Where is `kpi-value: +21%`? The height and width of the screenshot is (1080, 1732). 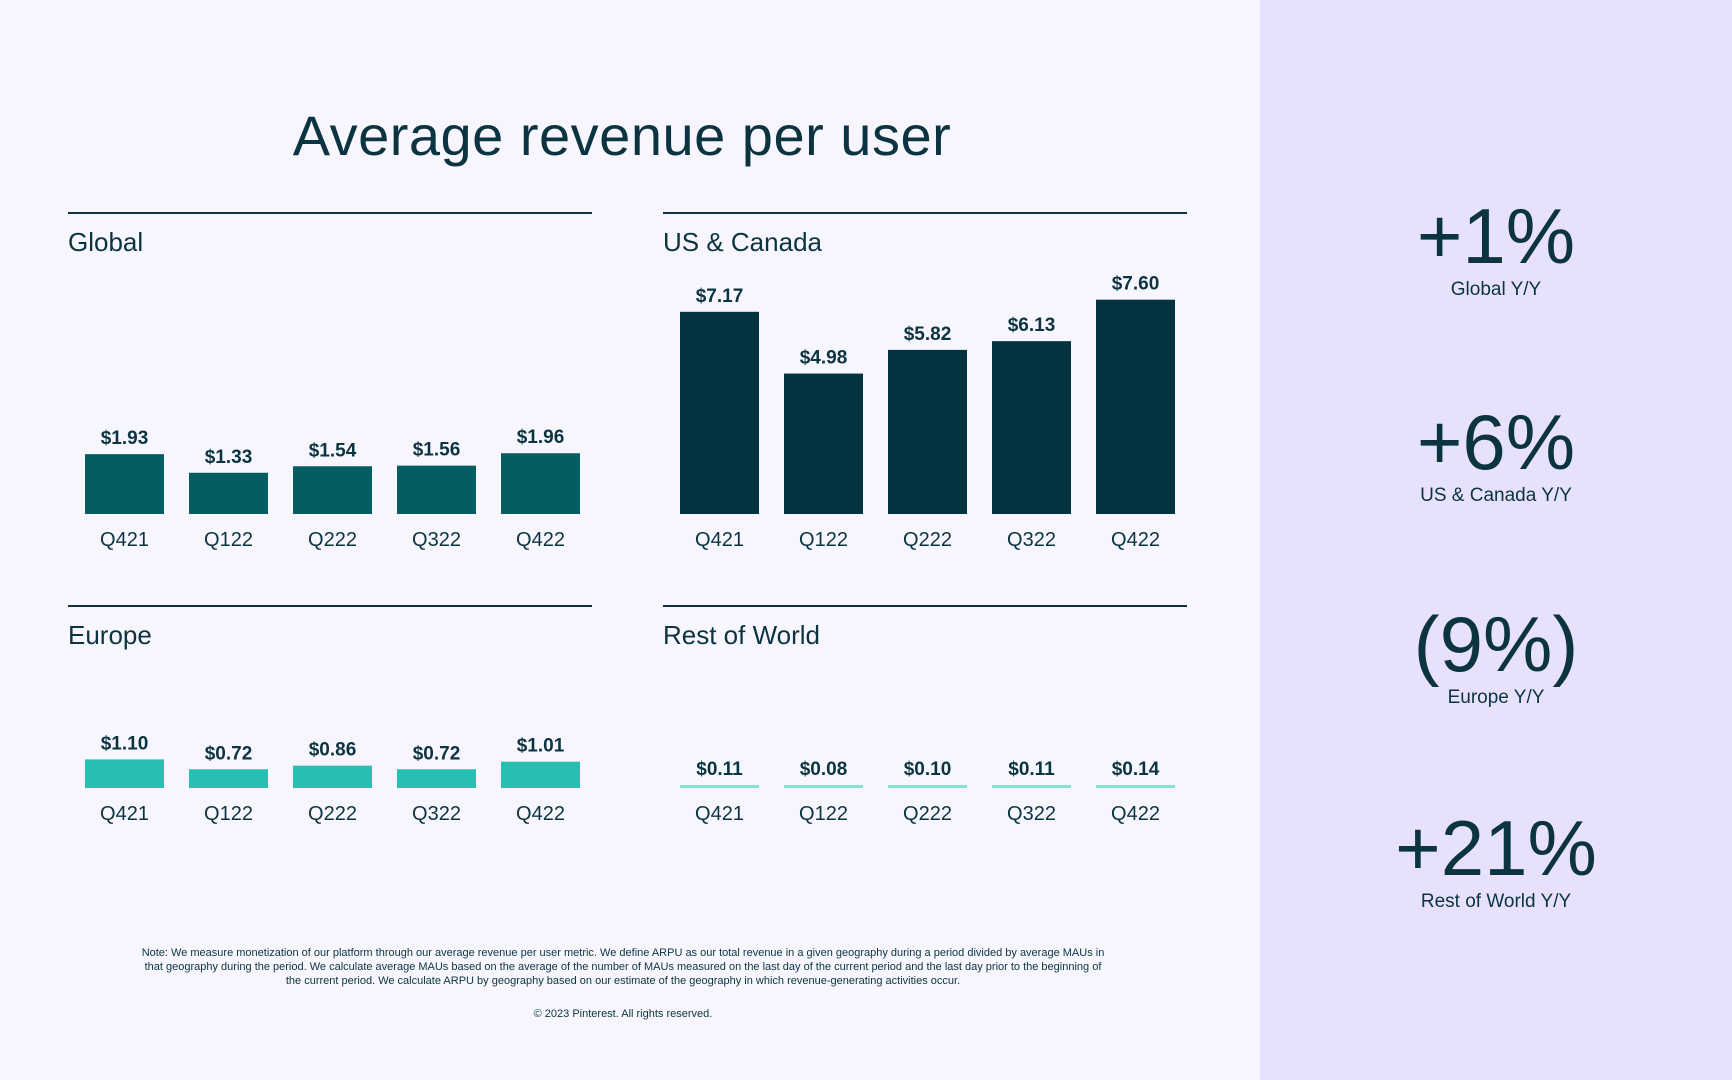 kpi-value: +21% is located at coordinates (1496, 848).